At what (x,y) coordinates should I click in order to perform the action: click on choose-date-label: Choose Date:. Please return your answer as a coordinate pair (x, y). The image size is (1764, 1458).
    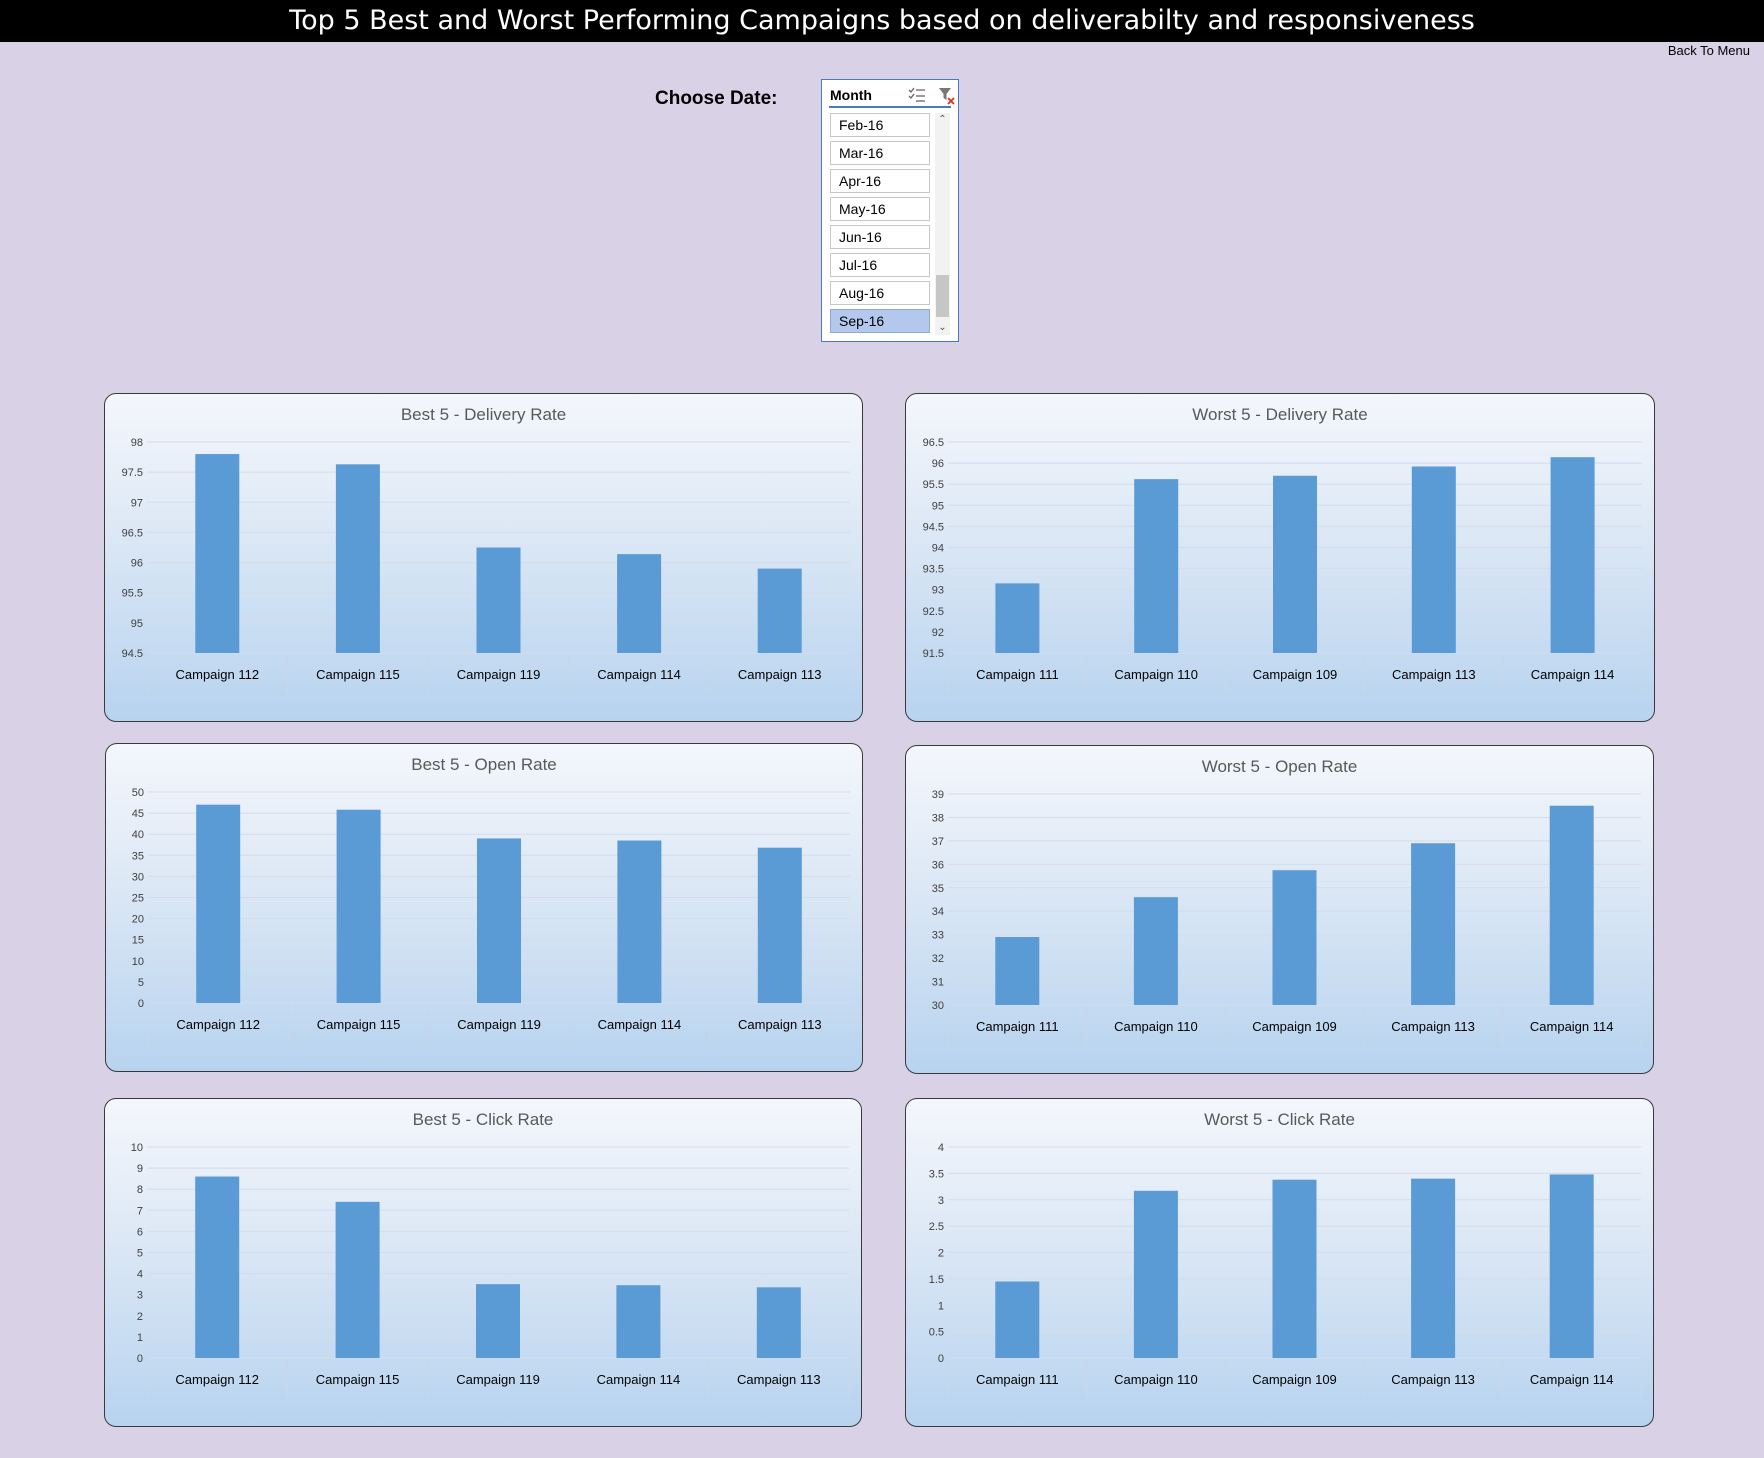
    Looking at the image, I should click on (716, 98).